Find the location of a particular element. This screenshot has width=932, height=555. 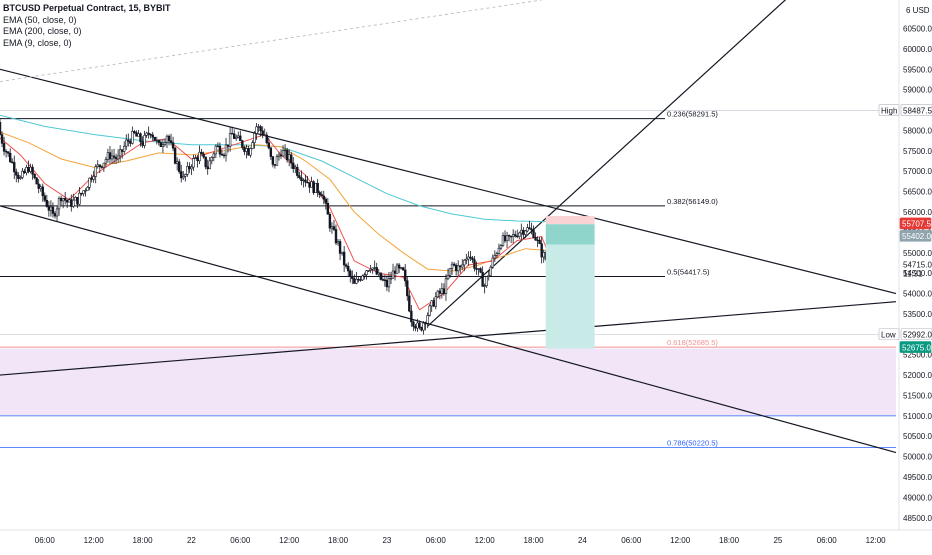

price-tick-label: 55000.0 is located at coordinates (917, 253).